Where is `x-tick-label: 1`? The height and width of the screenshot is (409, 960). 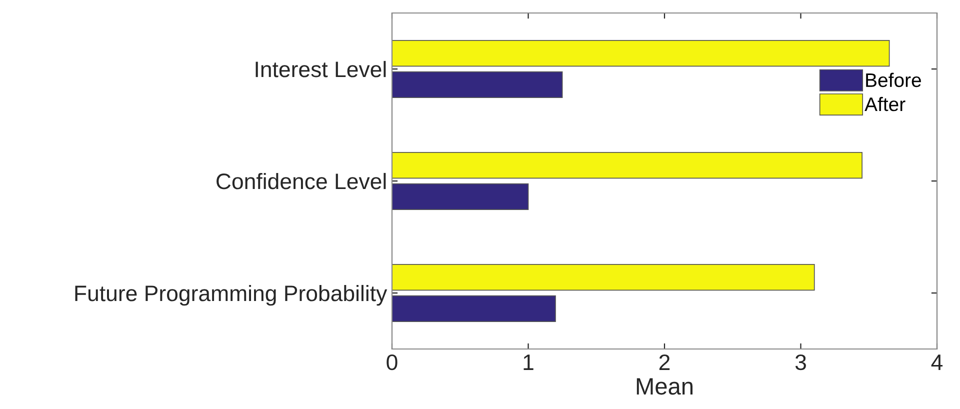
x-tick-label: 1 is located at coordinates (529, 362).